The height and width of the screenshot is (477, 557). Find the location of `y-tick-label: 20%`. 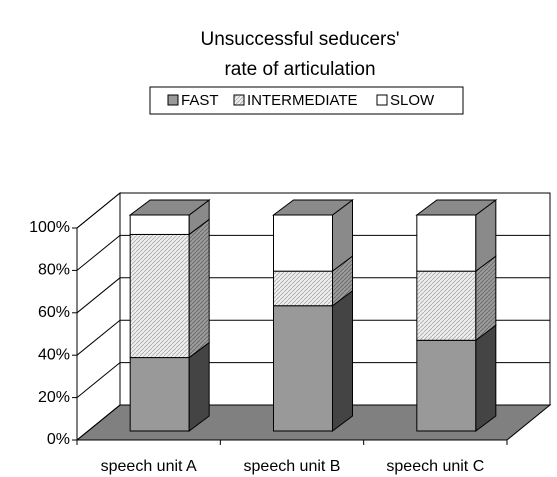

y-tick-label: 20% is located at coordinates (54, 397).